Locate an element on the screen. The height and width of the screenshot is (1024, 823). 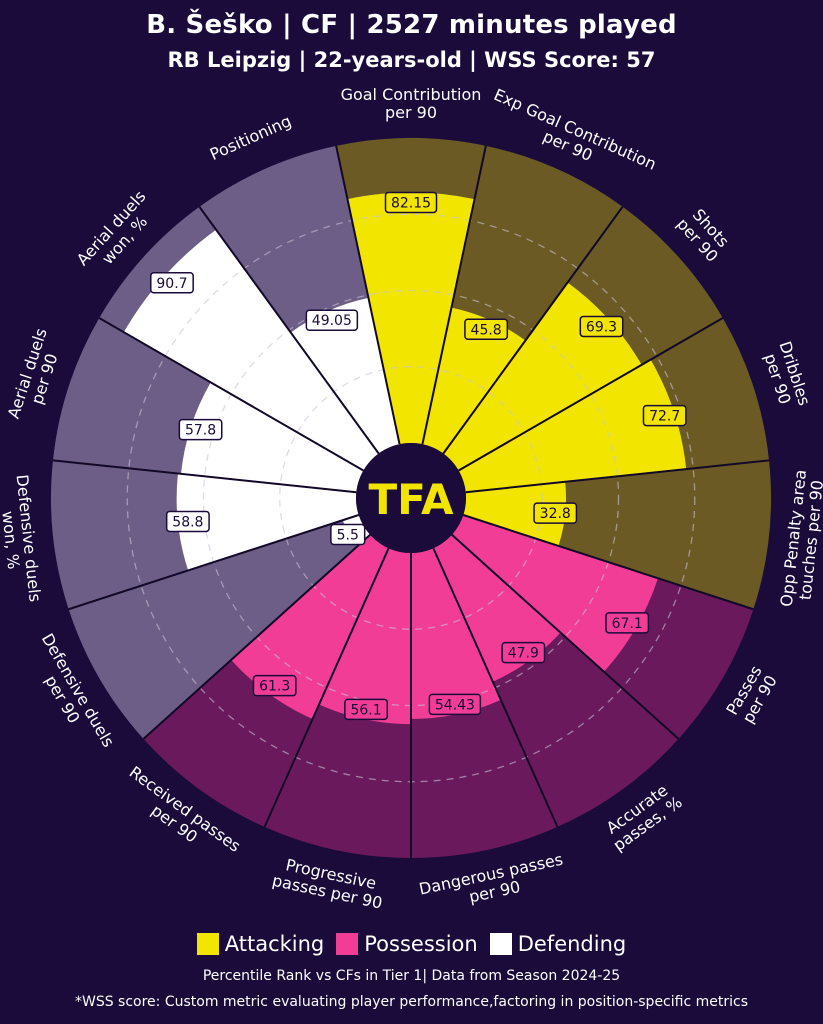
legend-swatch-attacking is located at coordinates (207, 944).